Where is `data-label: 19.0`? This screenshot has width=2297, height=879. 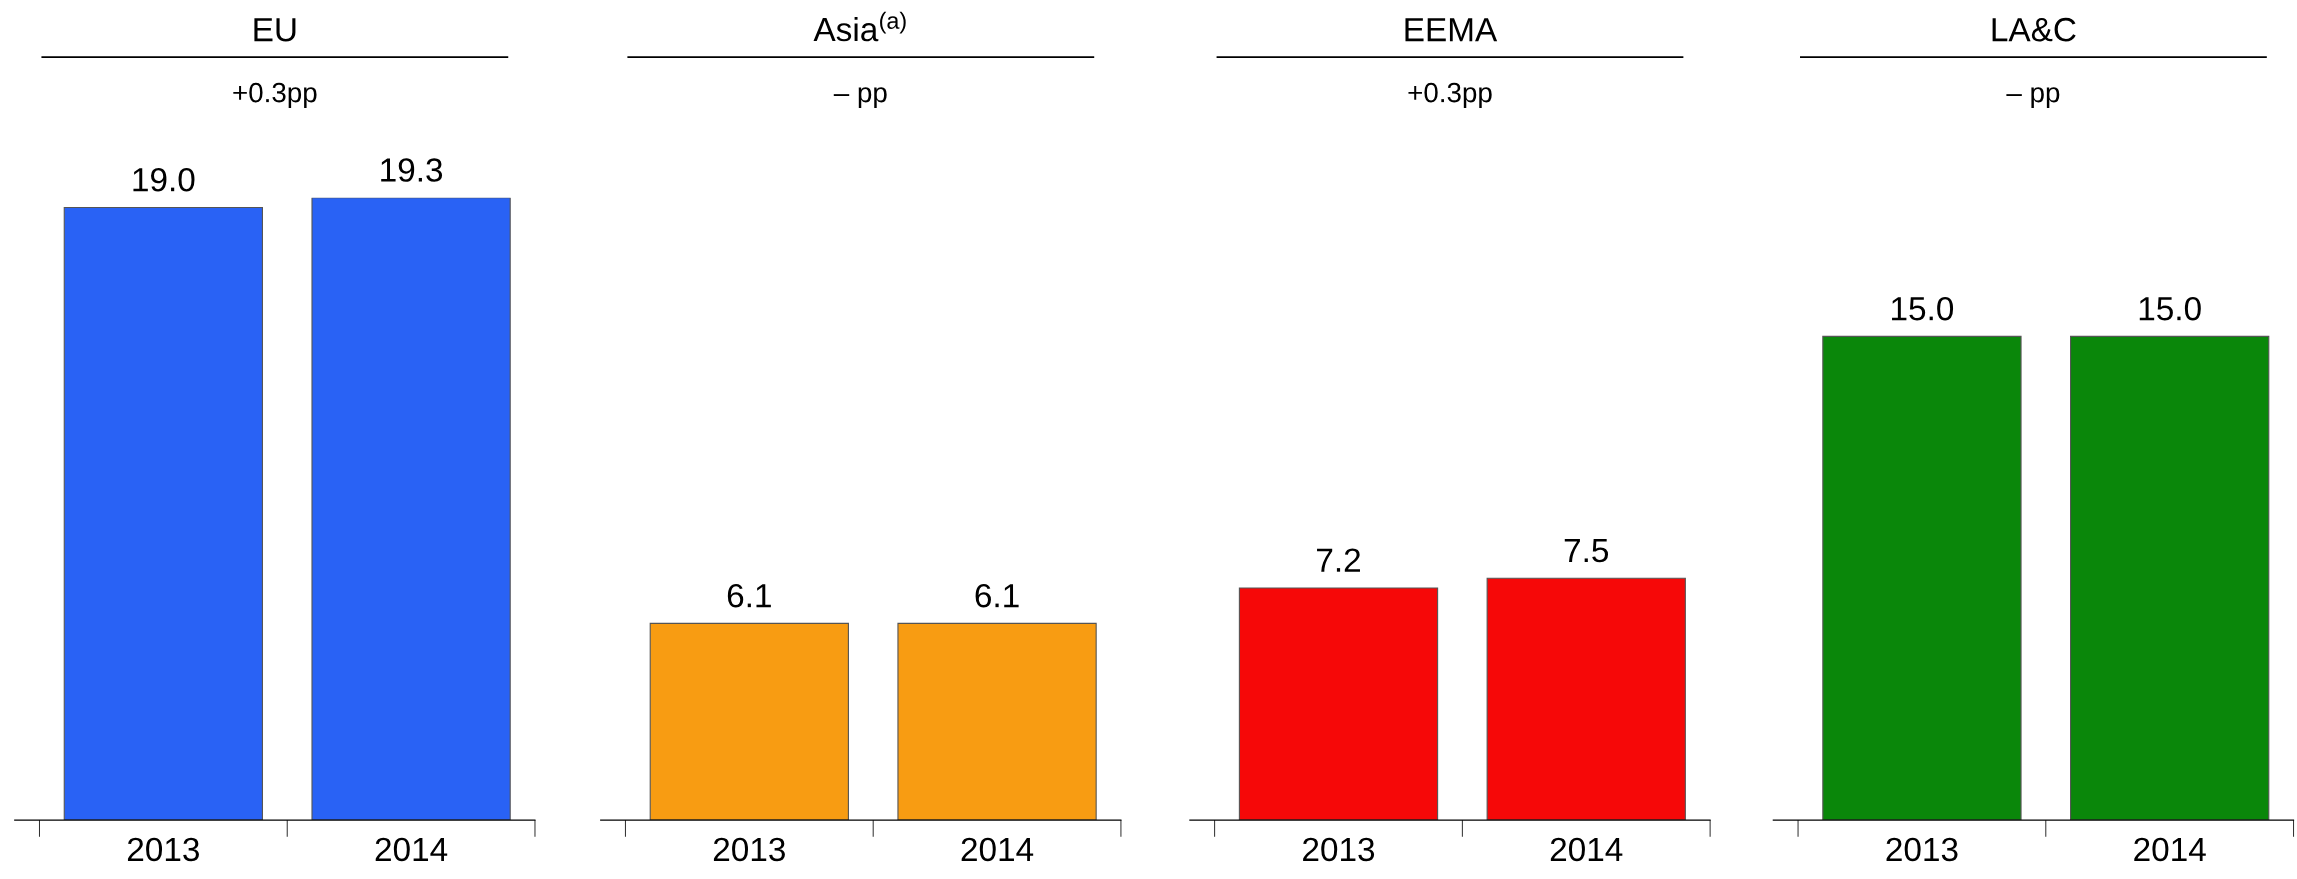
data-label: 19.0 is located at coordinates (164, 179).